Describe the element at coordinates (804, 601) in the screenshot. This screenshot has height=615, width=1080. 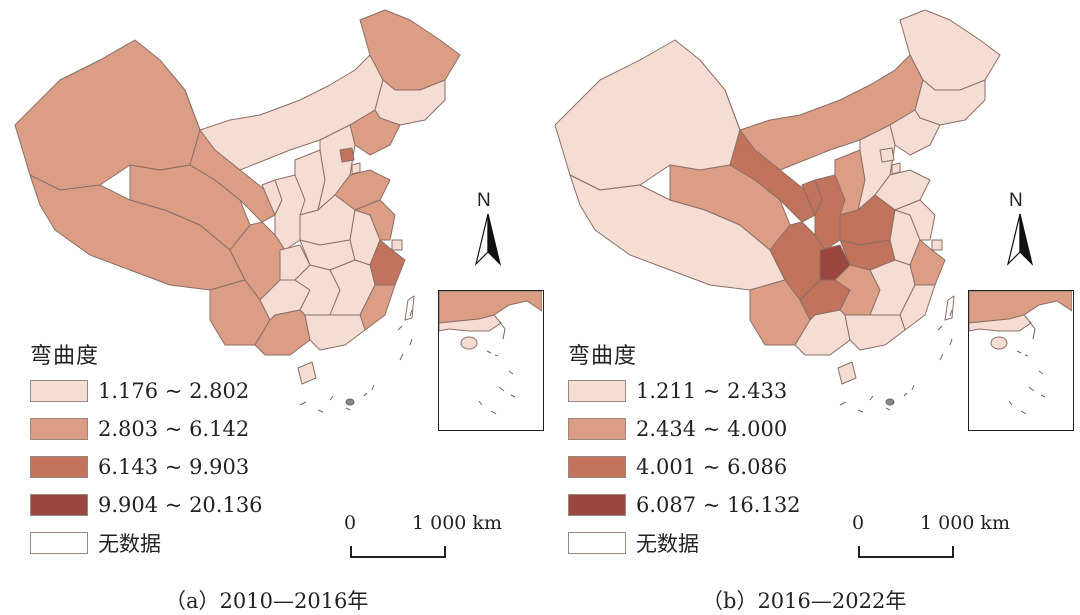
I see `caption-b: （b）2016—2022年` at that location.